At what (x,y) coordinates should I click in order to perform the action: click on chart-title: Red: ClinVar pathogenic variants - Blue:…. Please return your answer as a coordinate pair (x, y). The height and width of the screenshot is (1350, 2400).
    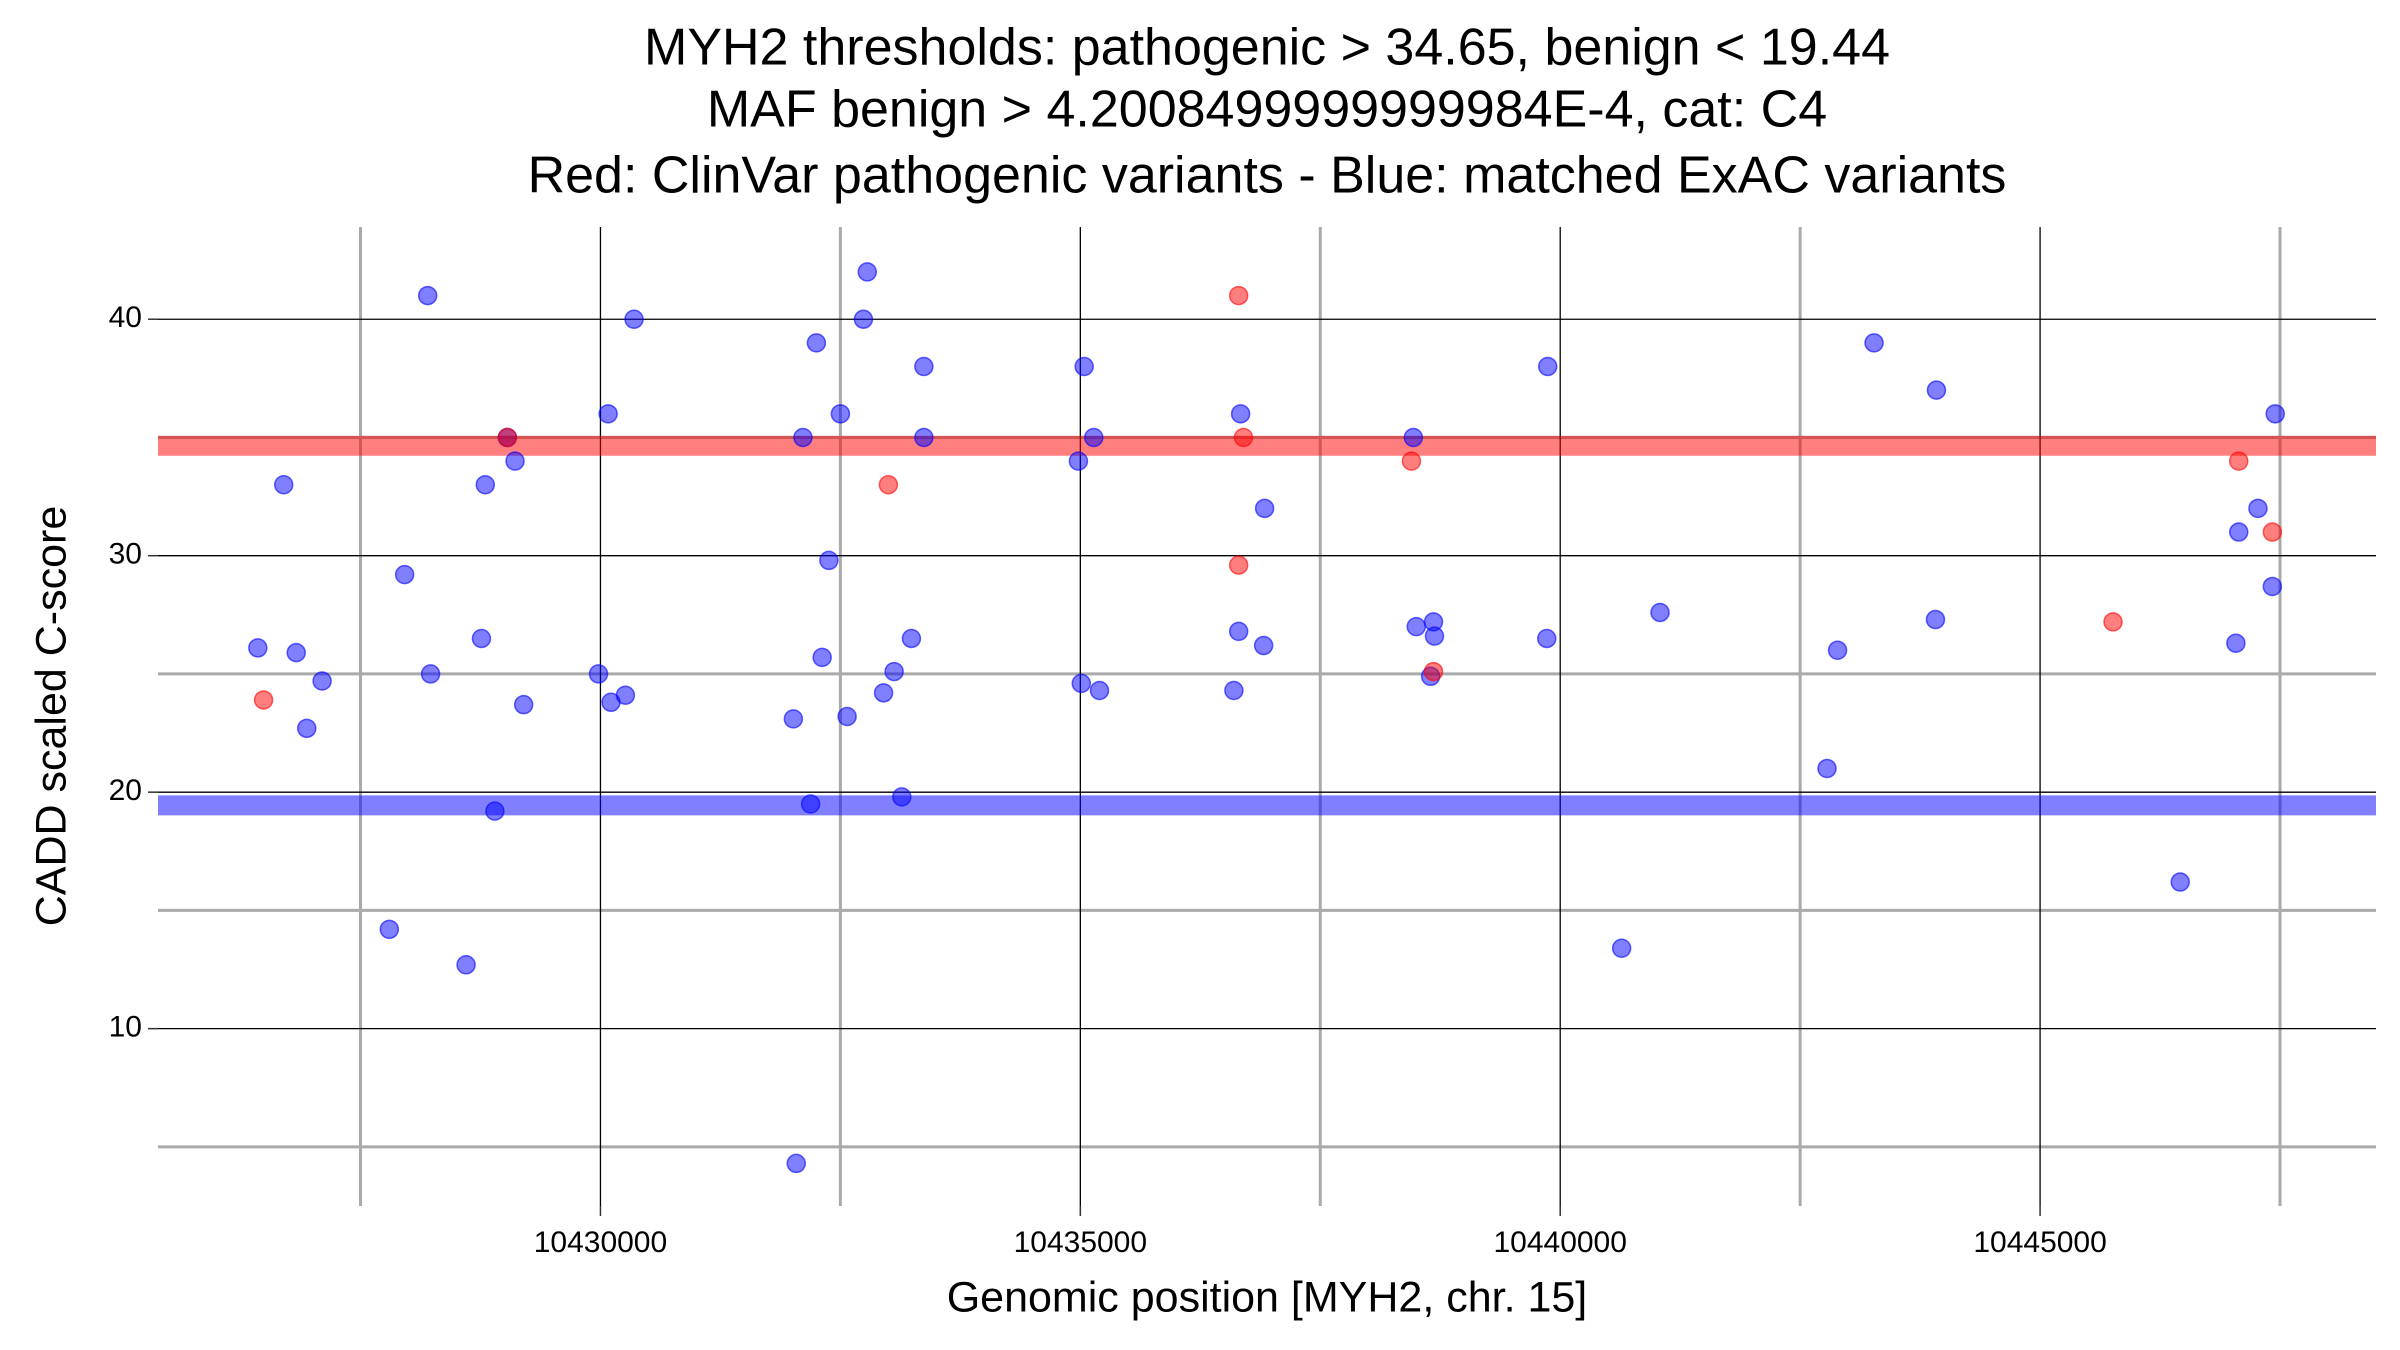
    Looking at the image, I should click on (1267, 176).